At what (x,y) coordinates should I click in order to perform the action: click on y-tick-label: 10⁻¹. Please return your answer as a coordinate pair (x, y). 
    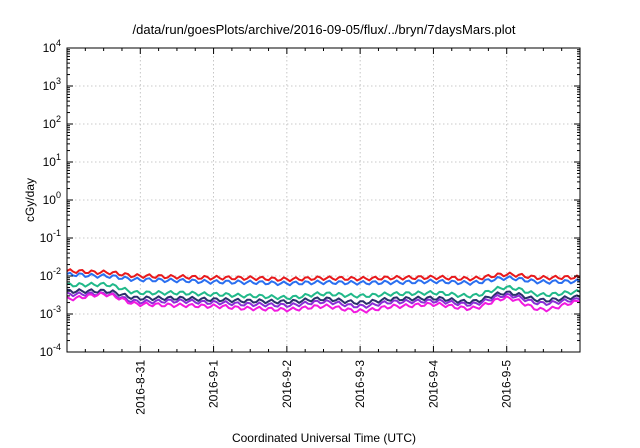
    Looking at the image, I should click on (50, 236).